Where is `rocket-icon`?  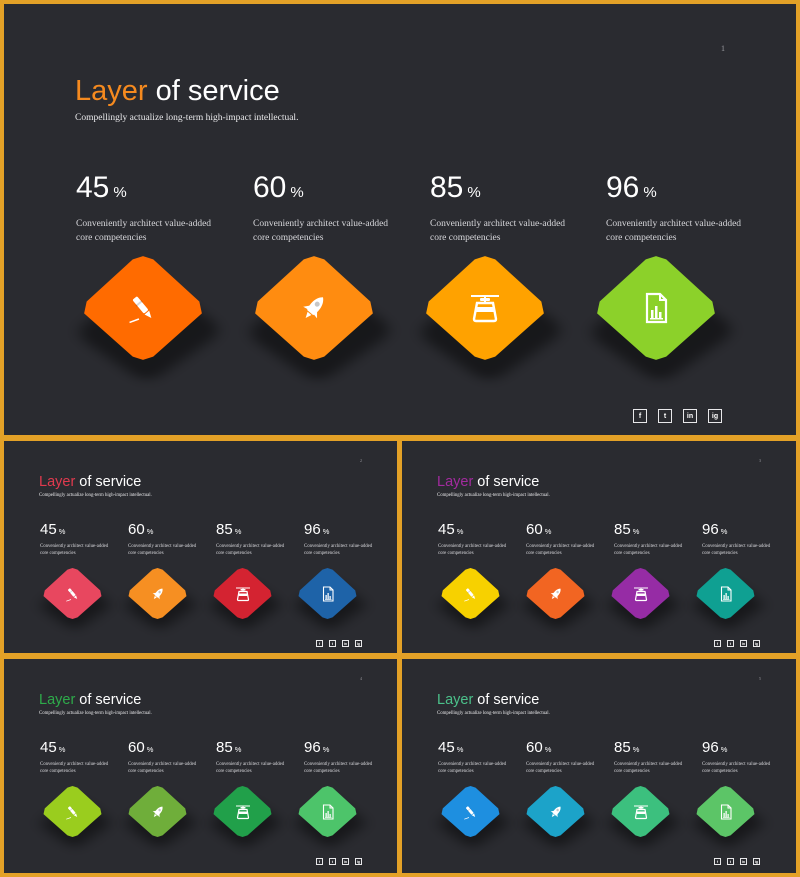
rocket-icon is located at coordinates (314, 308).